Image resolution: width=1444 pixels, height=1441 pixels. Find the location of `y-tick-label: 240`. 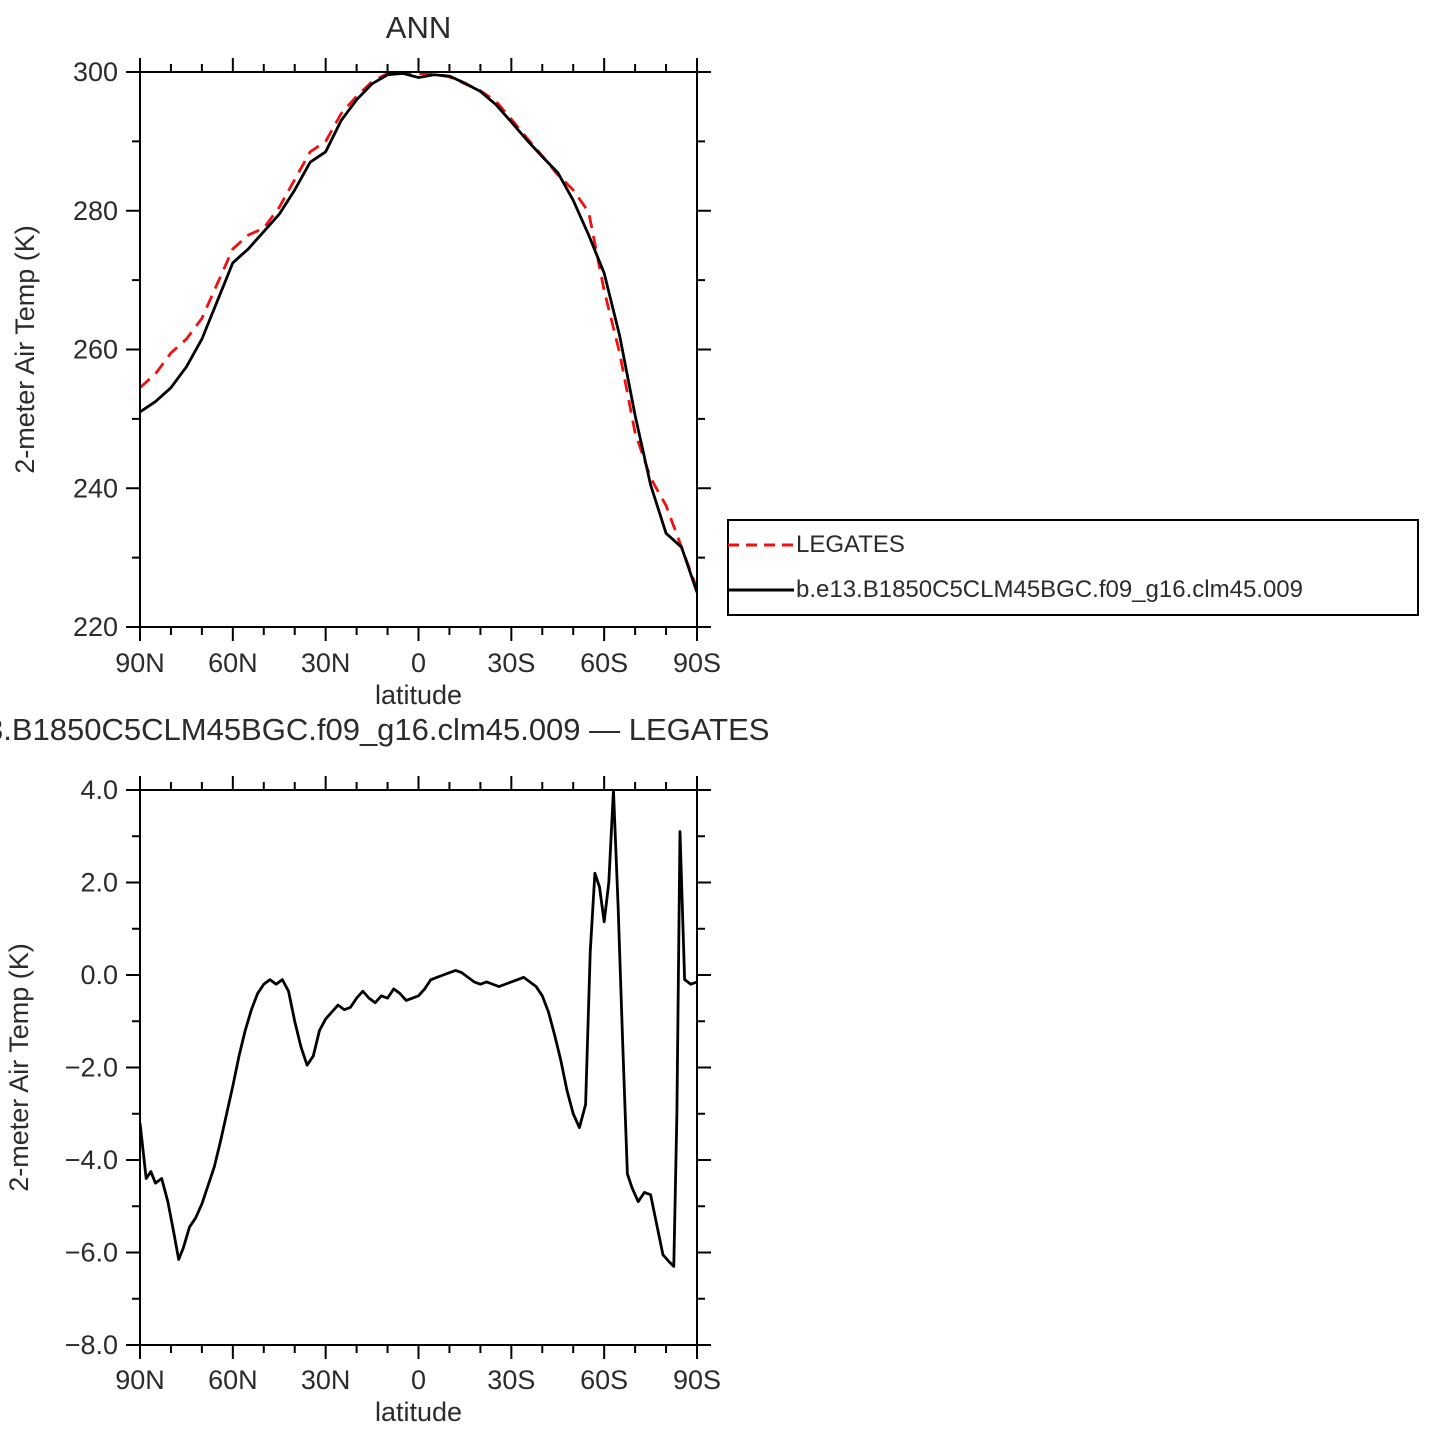

y-tick-label: 240 is located at coordinates (95, 488).